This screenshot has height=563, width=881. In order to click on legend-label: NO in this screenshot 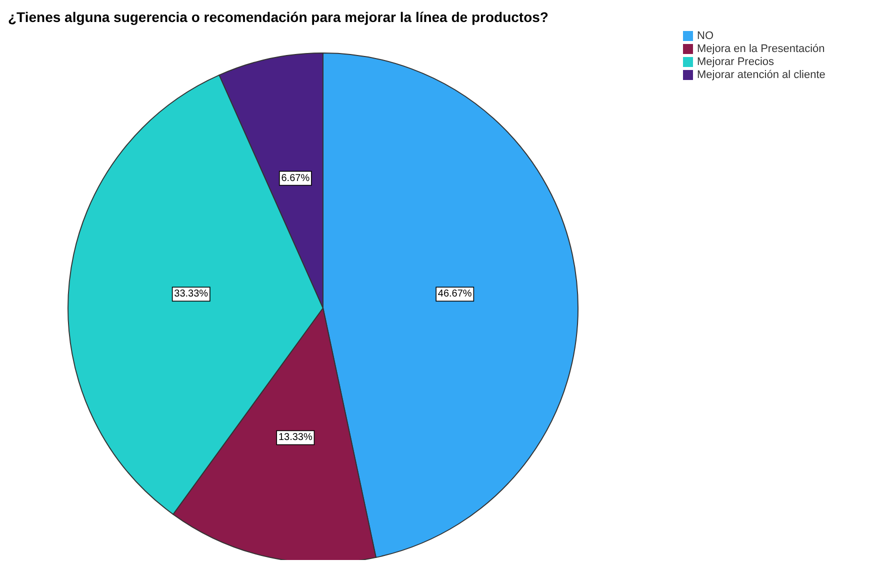, I will do `click(705, 36)`.